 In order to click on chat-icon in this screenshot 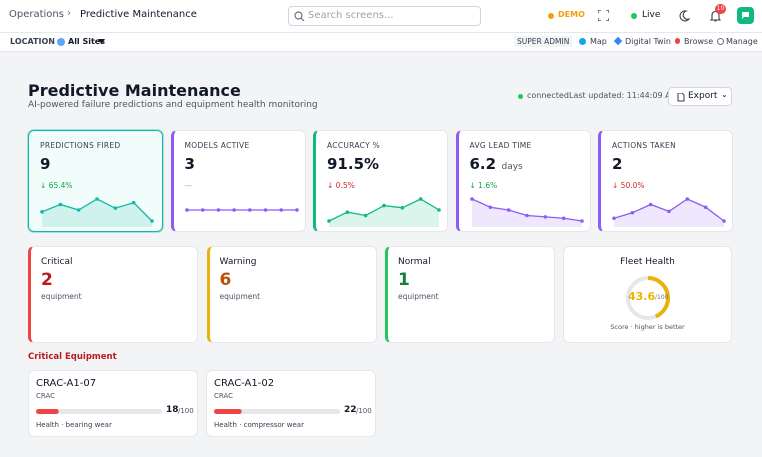, I will do `click(745, 15)`.